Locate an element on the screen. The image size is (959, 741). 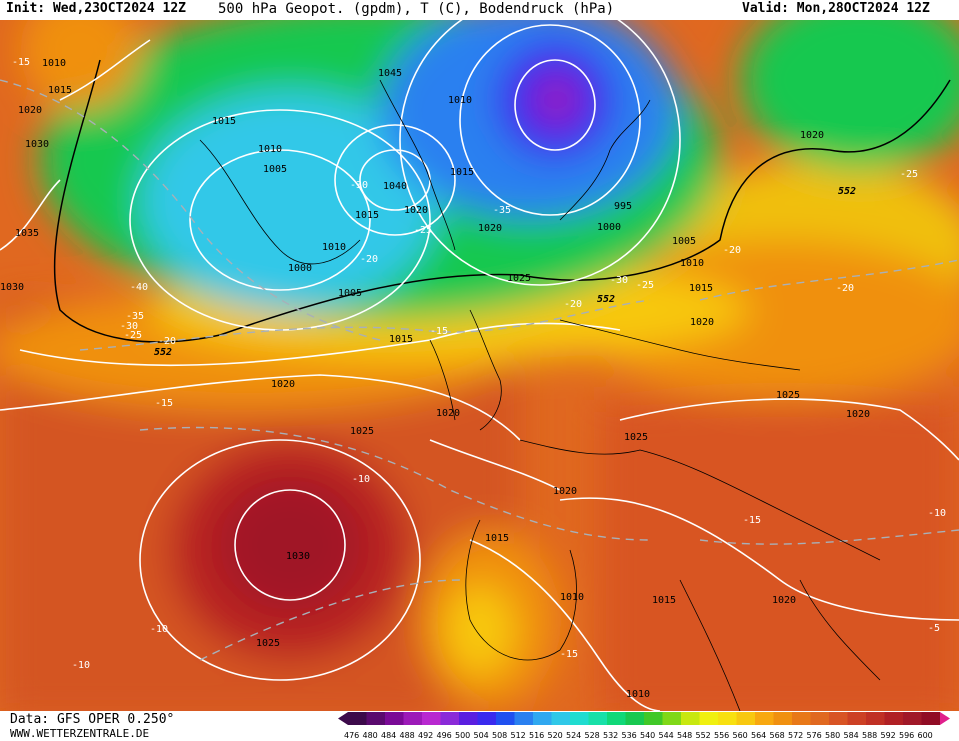
legend-tick-label: 536 is located at coordinates (629, 735).